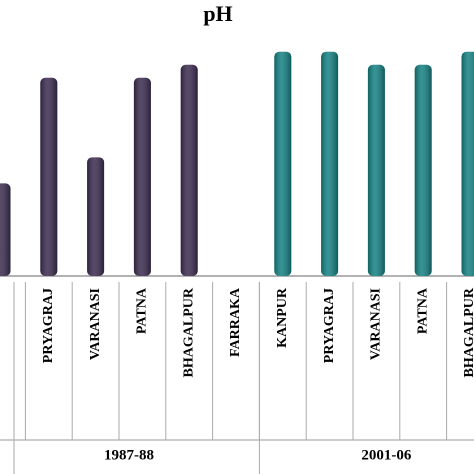  Describe the element at coordinates (235, 322) in the screenshot. I see `x-tick-label: FARRAKA` at that location.